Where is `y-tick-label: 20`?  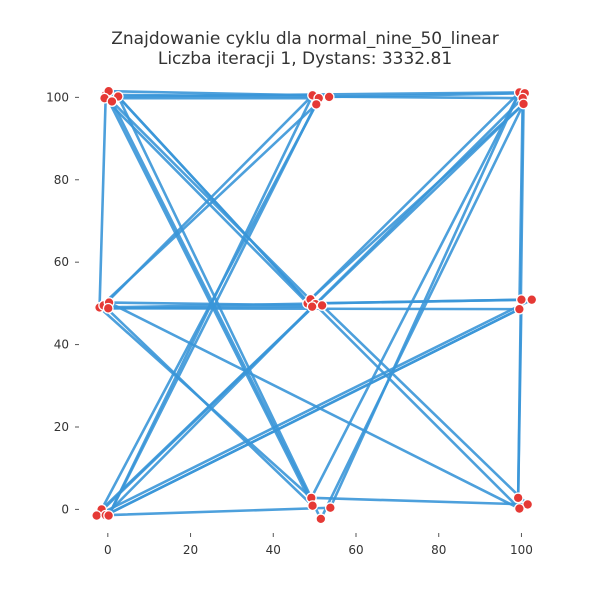
y-tick-label: 20 is located at coordinates (61, 427).